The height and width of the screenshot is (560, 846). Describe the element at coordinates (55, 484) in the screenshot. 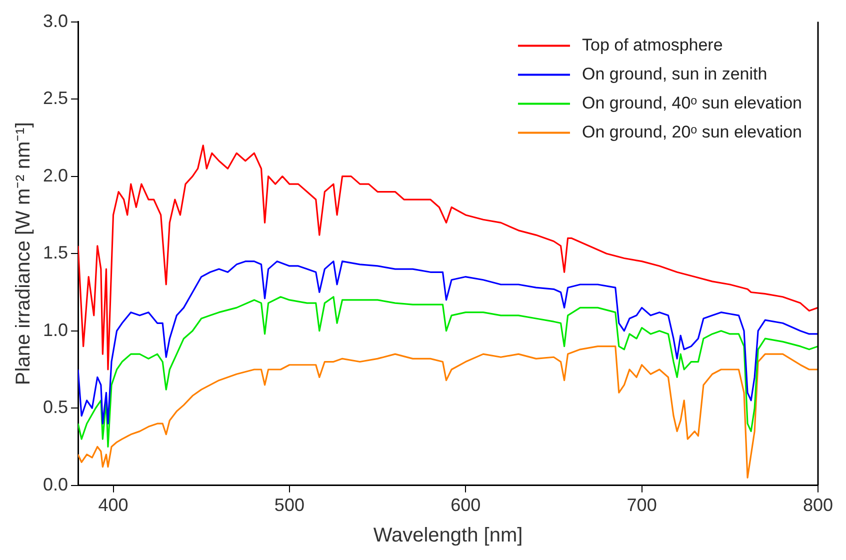

I see `y-tick-label: 0.0` at that location.